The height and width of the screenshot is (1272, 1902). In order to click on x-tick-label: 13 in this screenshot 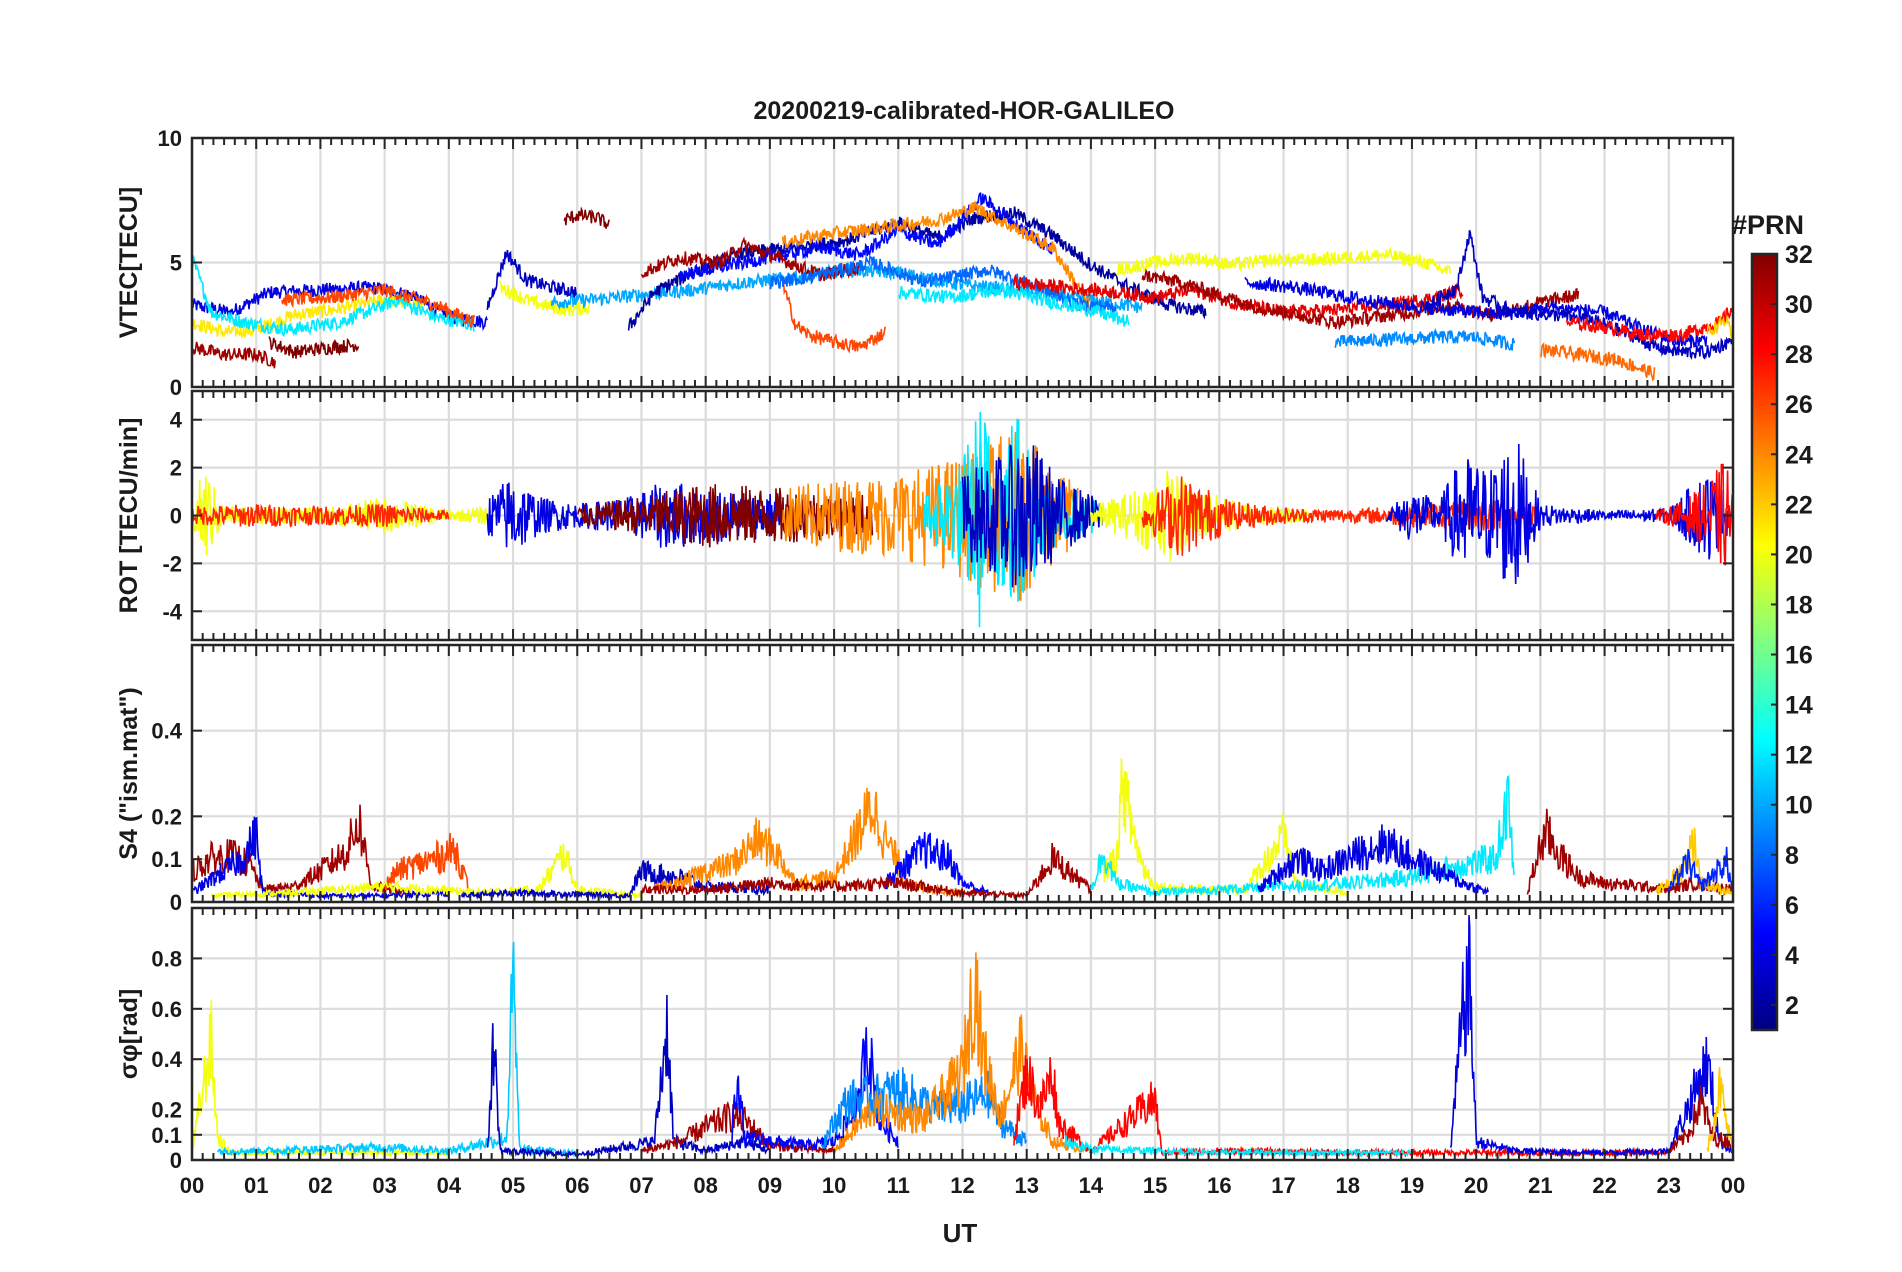, I will do `click(1026, 1185)`.